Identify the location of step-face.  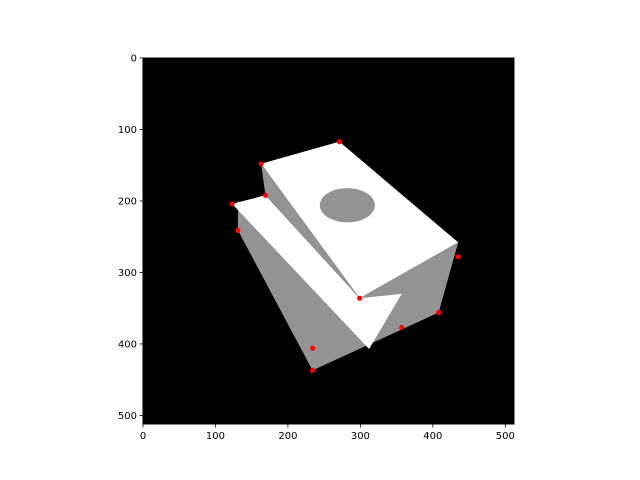
(317, 272).